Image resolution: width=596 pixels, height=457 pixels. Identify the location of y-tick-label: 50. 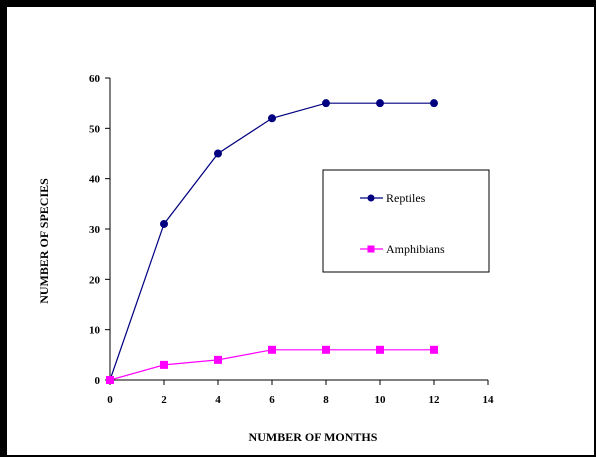
(95, 129).